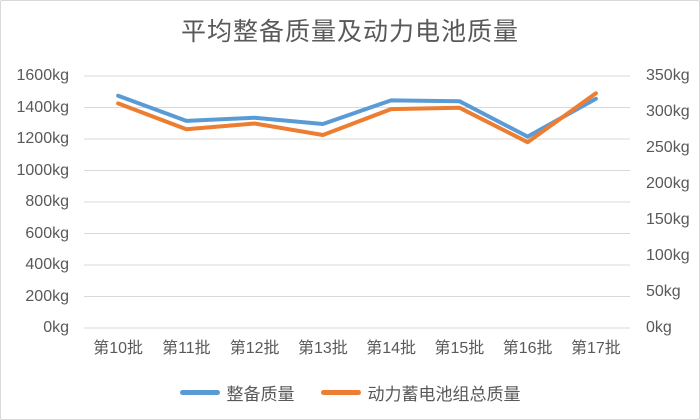 The height and width of the screenshot is (420, 700). Describe the element at coordinates (459, 348) in the screenshot. I see `x-axis-tick: 第15批` at that location.